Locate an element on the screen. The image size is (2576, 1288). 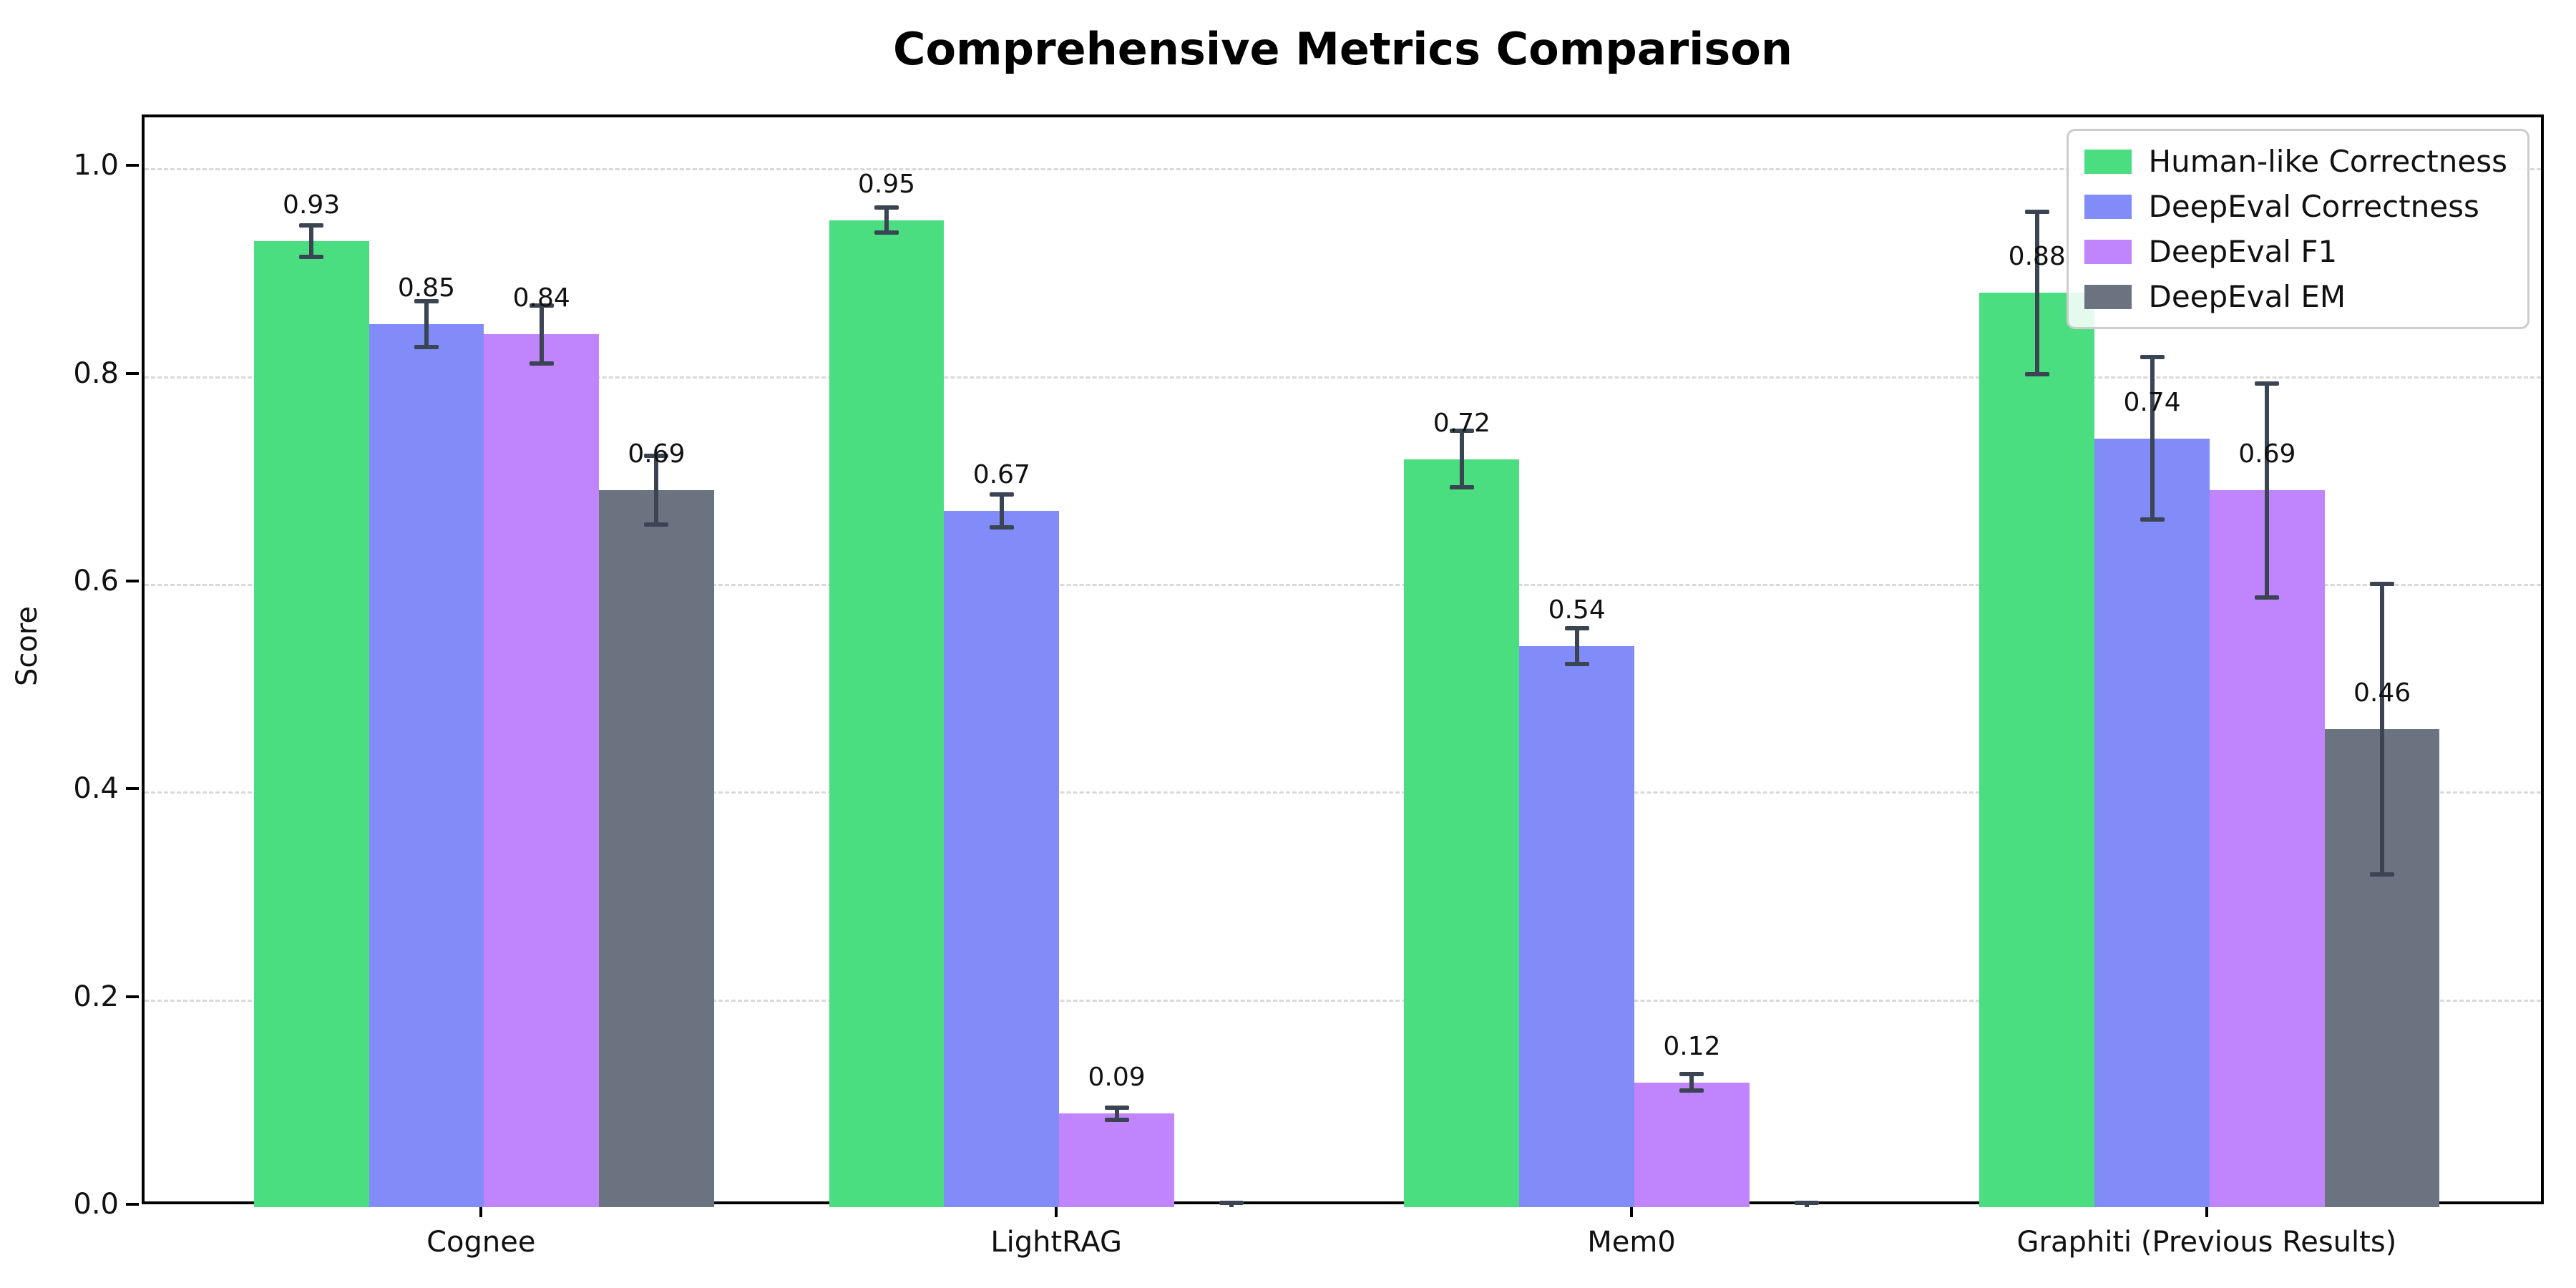
legend-item: Human-like Correctness is located at coordinates (2296, 161).